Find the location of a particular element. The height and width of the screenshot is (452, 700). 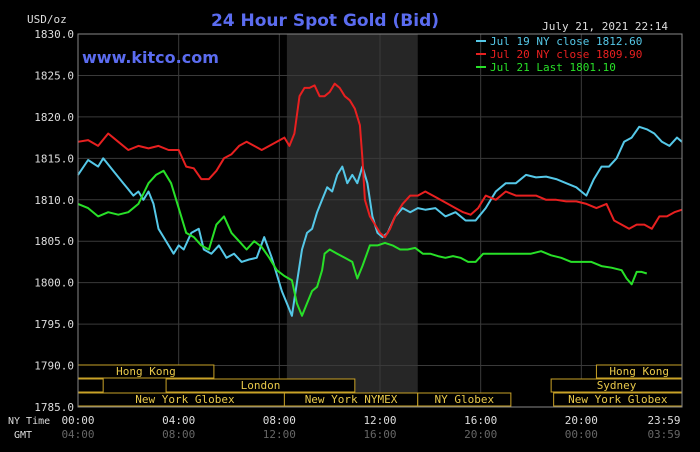

y-tick-label: 1820.0 is located at coordinates (54, 117).